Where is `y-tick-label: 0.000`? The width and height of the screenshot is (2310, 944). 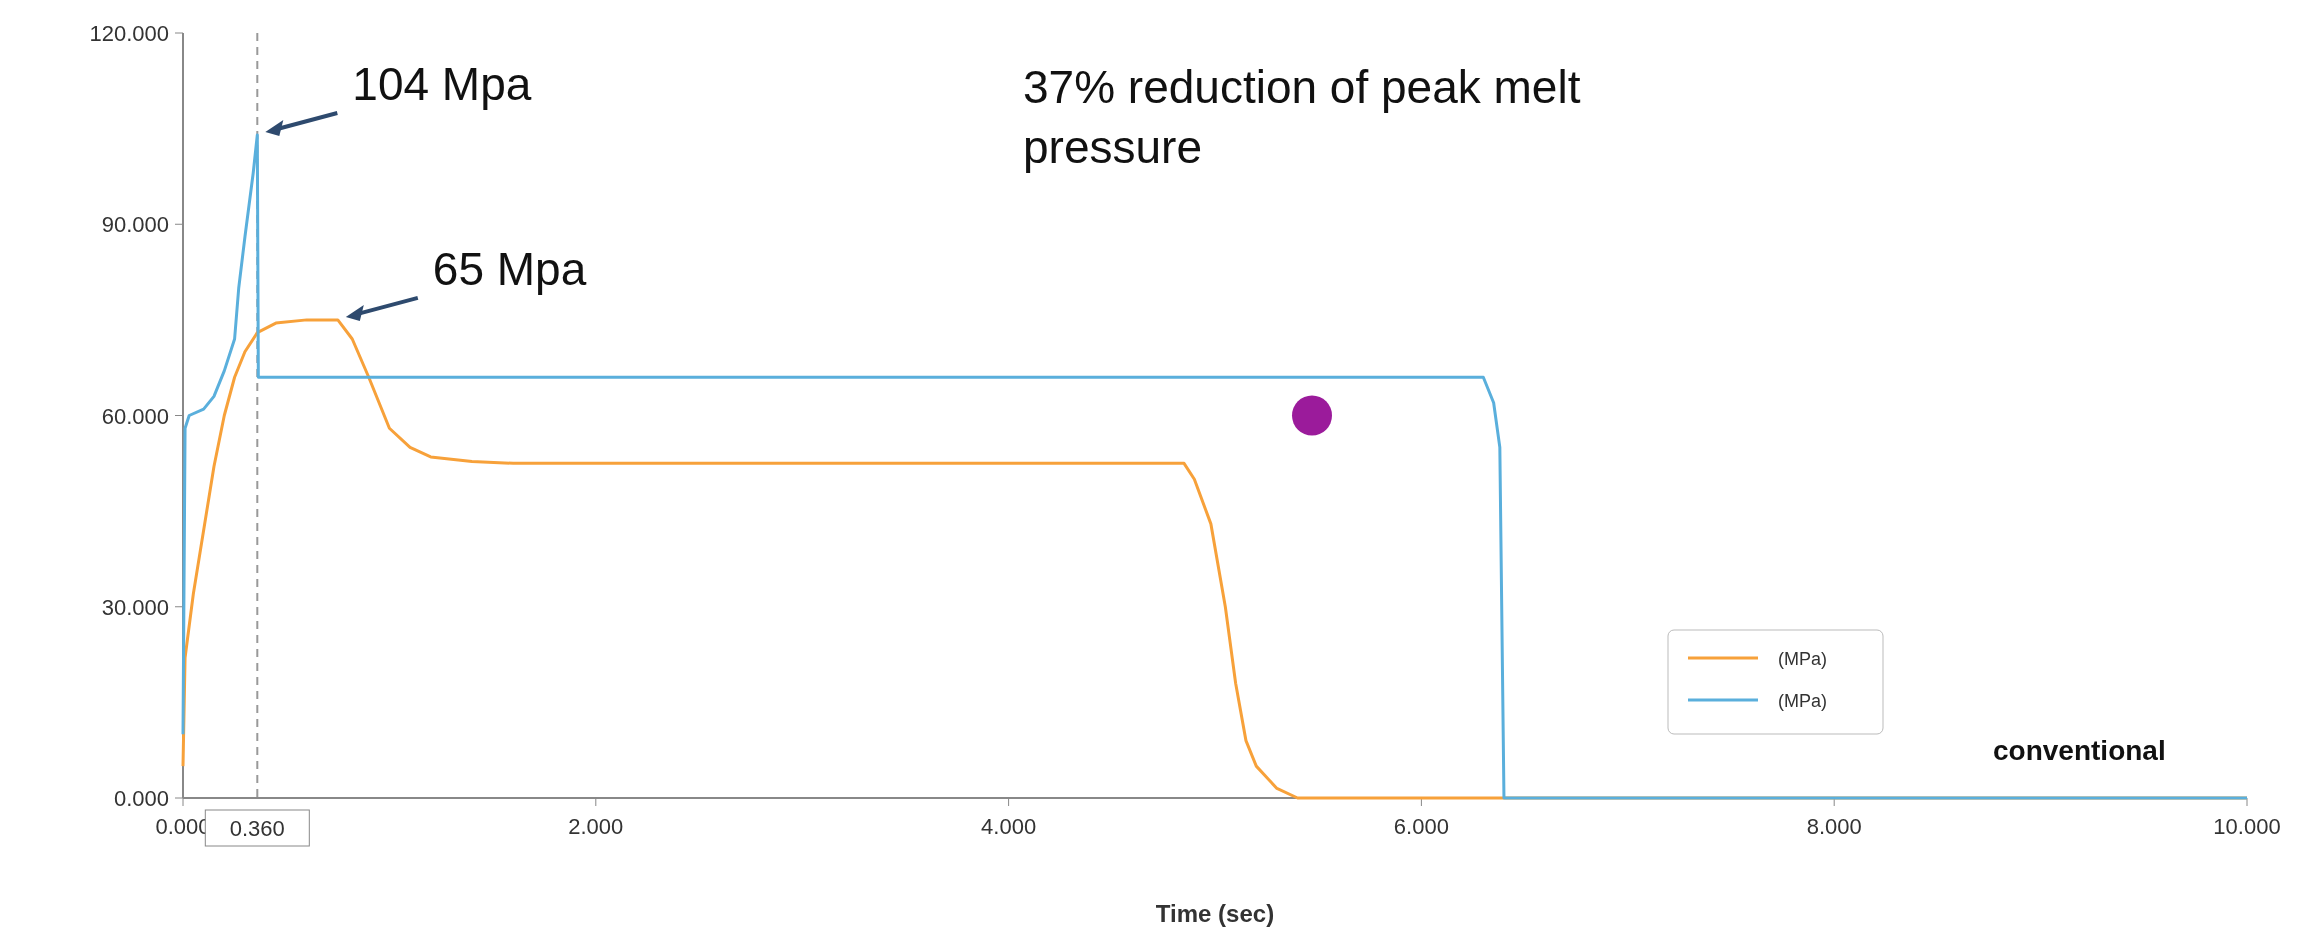 y-tick-label: 0.000 is located at coordinates (141, 798).